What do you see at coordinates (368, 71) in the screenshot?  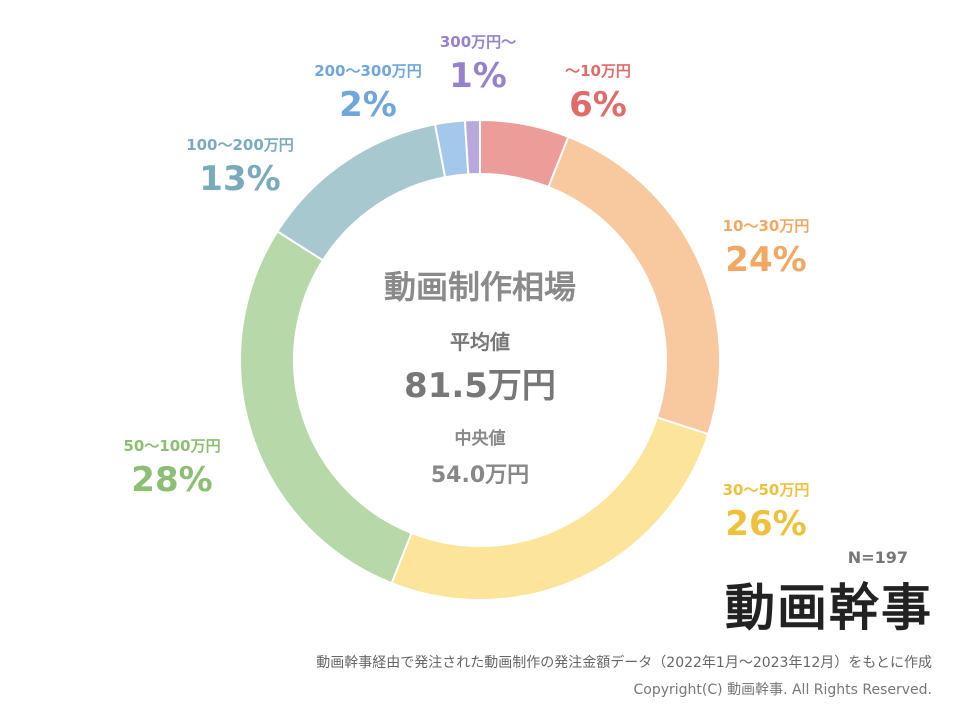 I see `slice-range-label: 200〜300万円` at bounding box center [368, 71].